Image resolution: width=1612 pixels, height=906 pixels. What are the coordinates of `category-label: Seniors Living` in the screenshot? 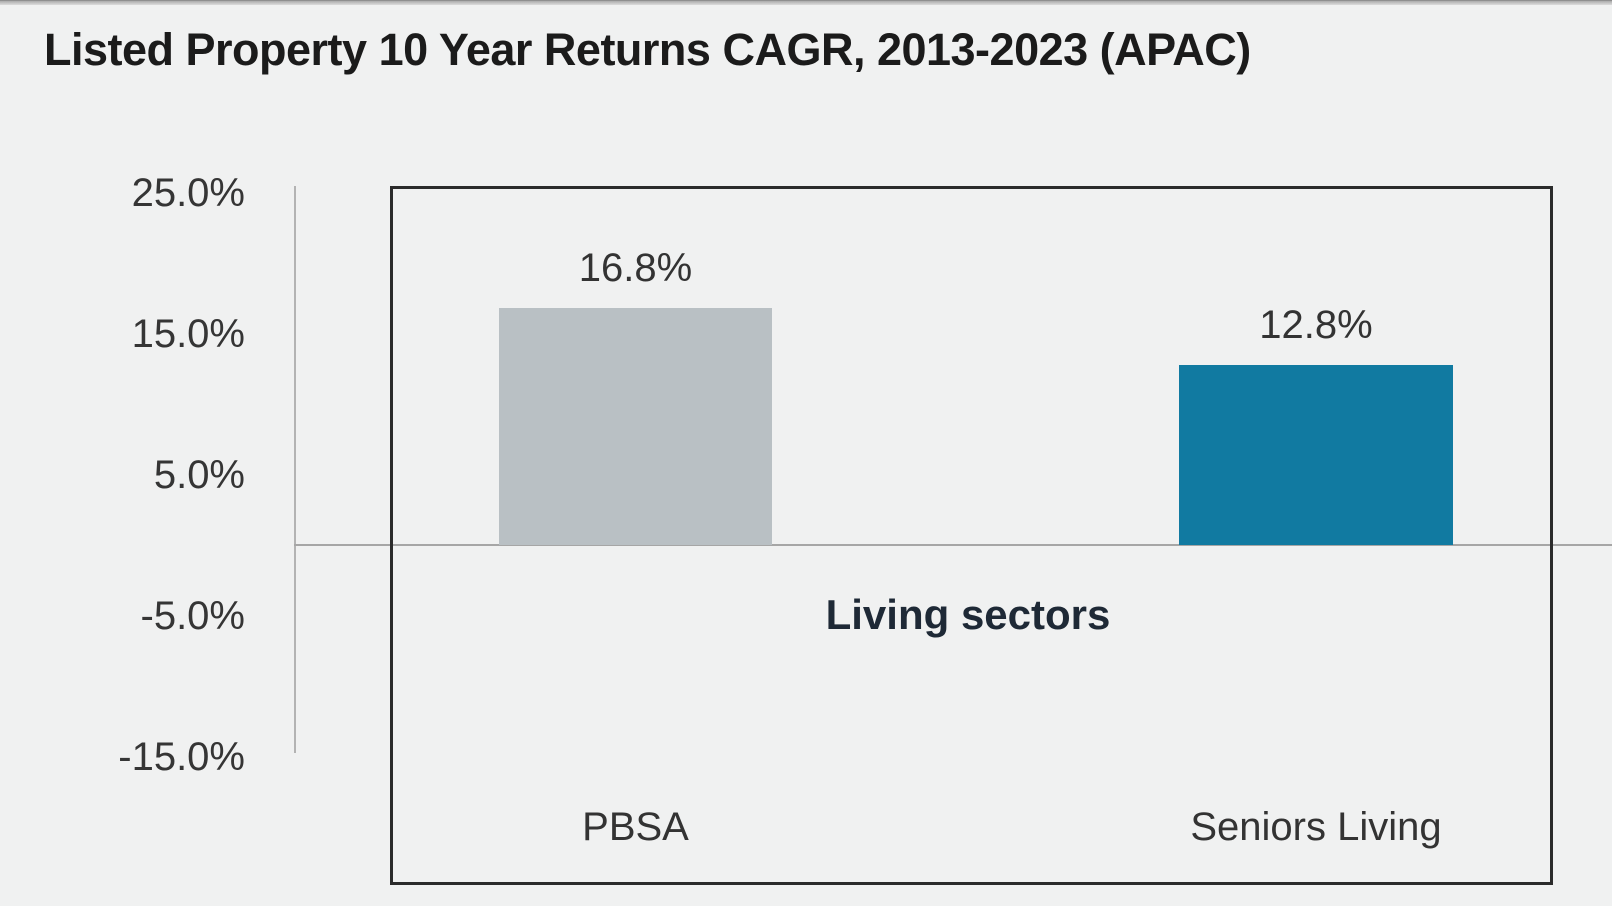 It's located at (1316, 827).